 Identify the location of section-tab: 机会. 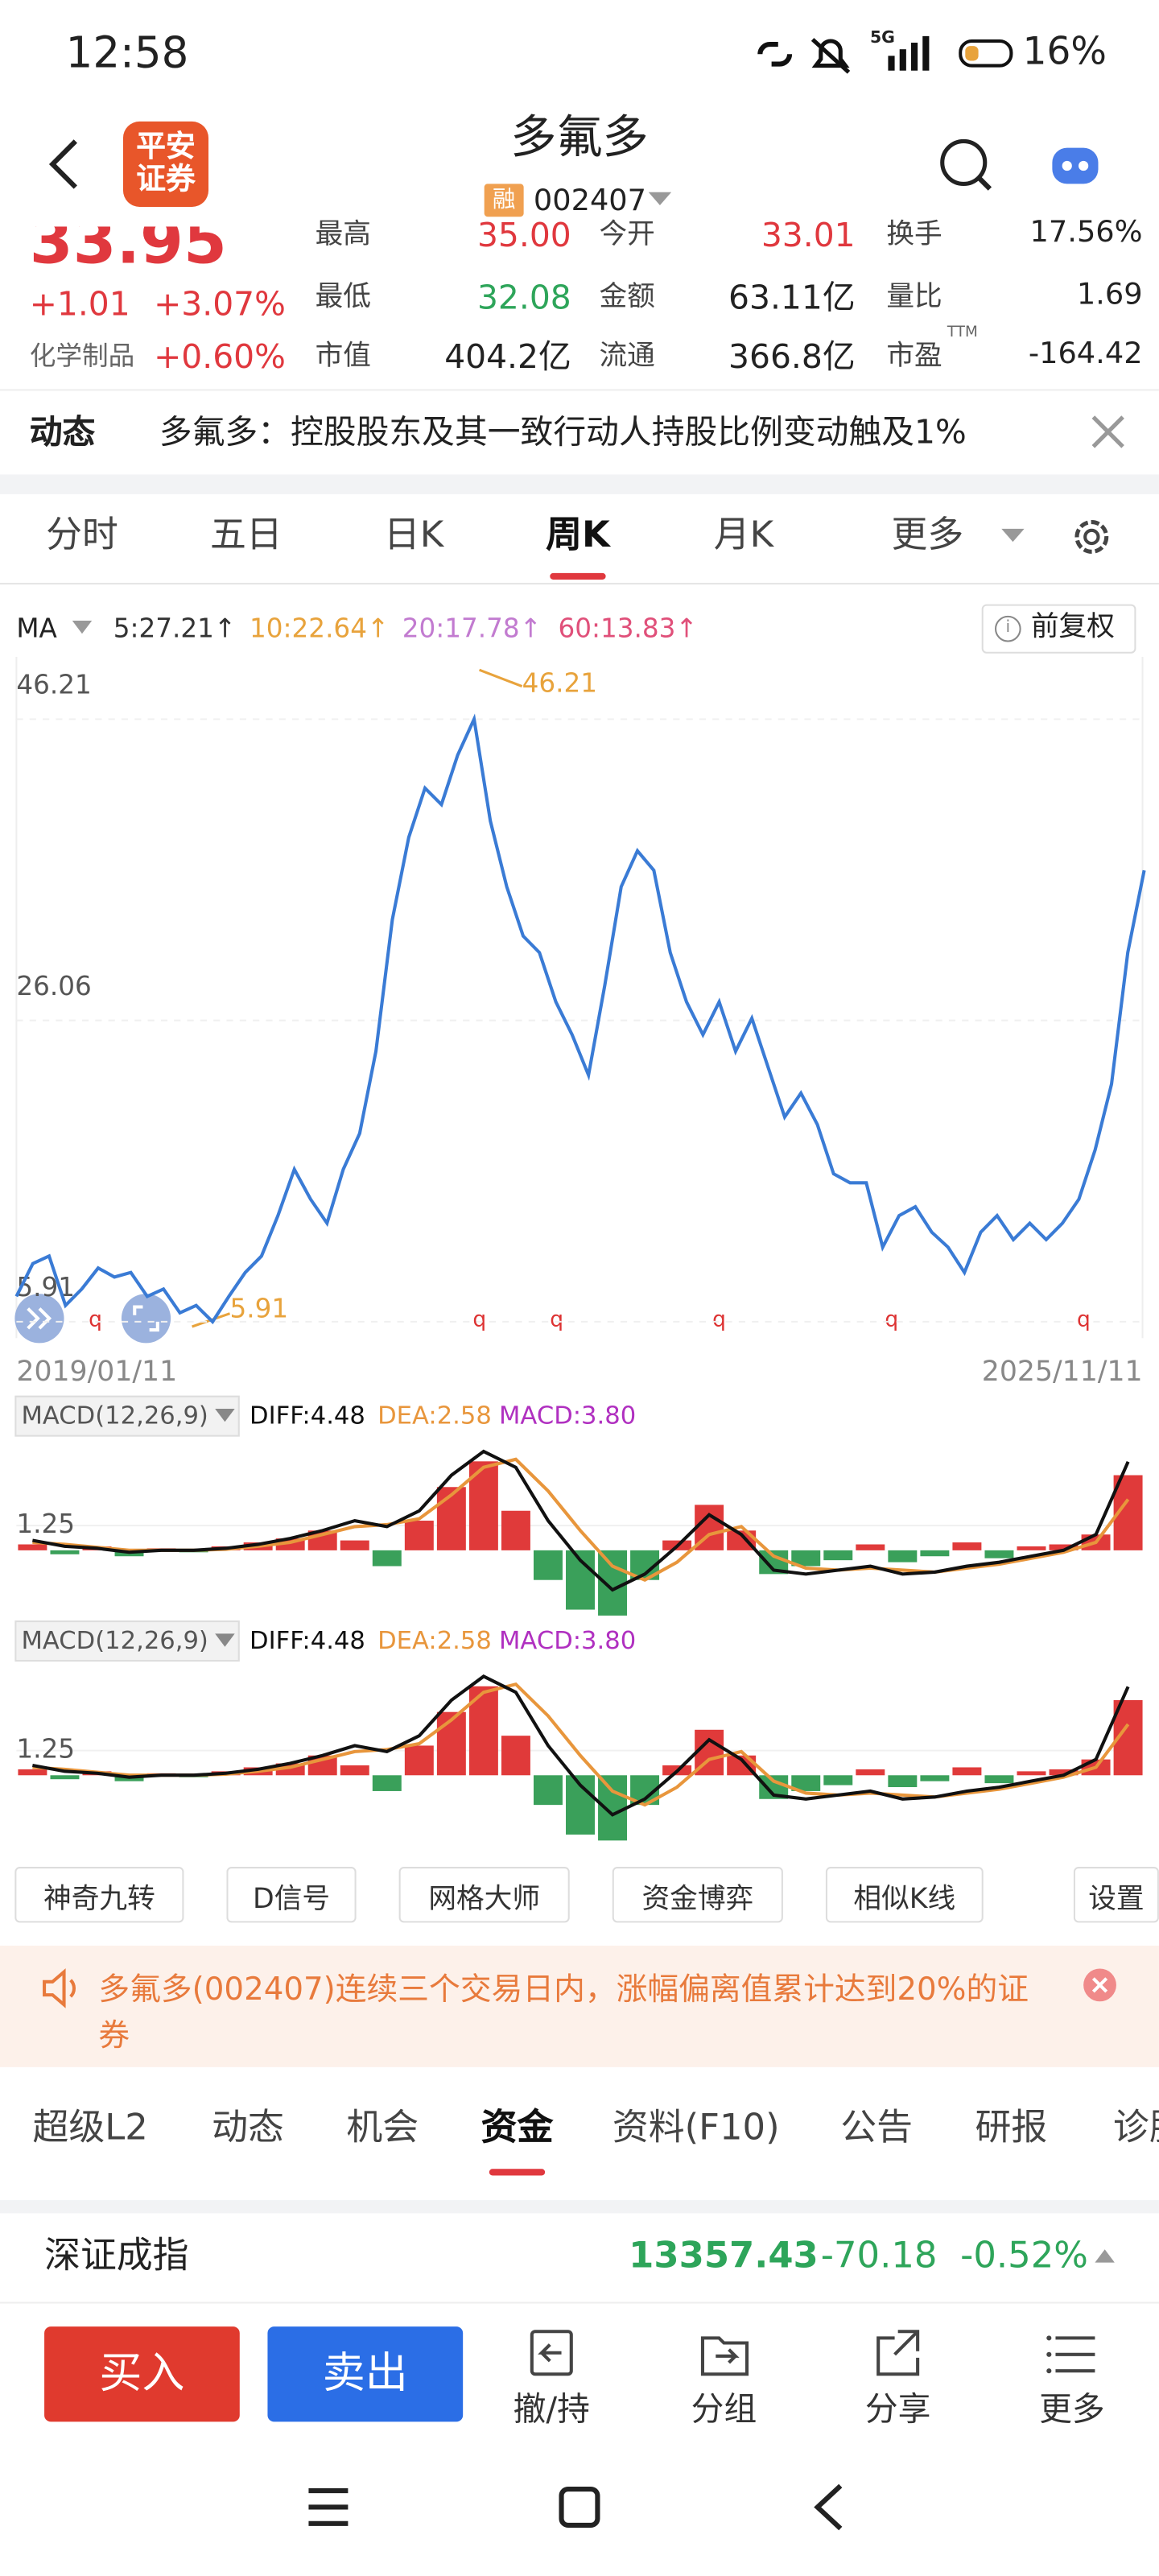
(382, 2128).